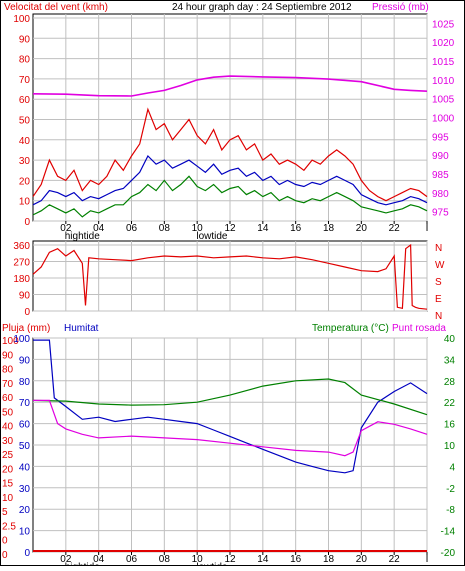  Describe the element at coordinates (132, 559) in the screenshot. I see `climate-panel-xtick-label: 06` at that location.